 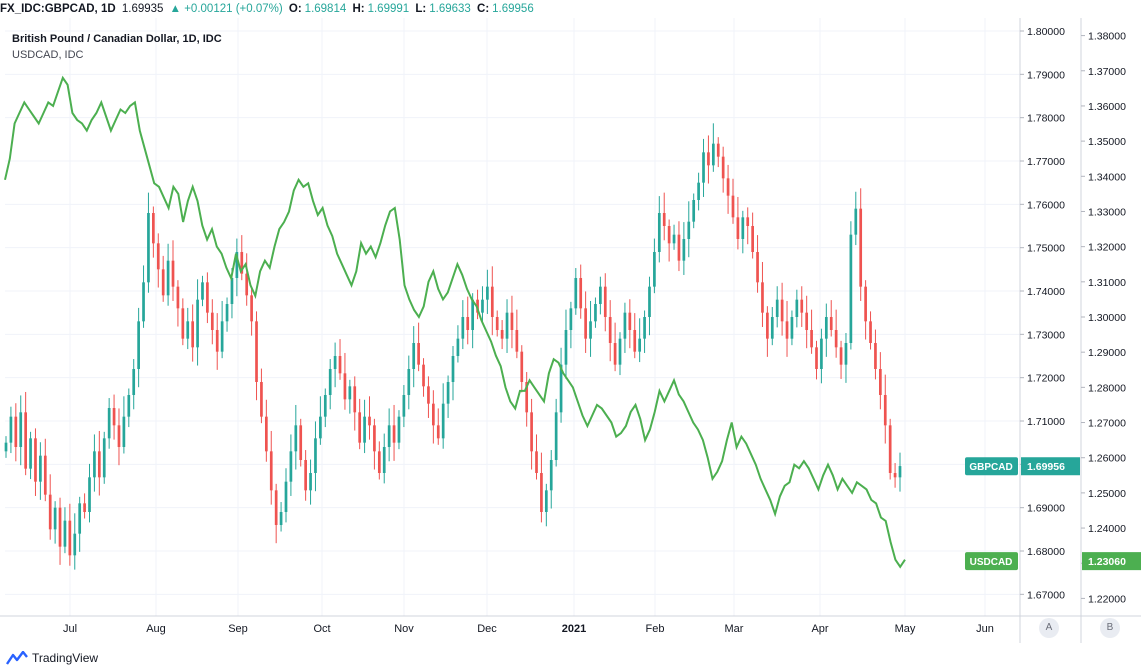 I want to click on footer-brand: TradingView, so click(x=52, y=658).